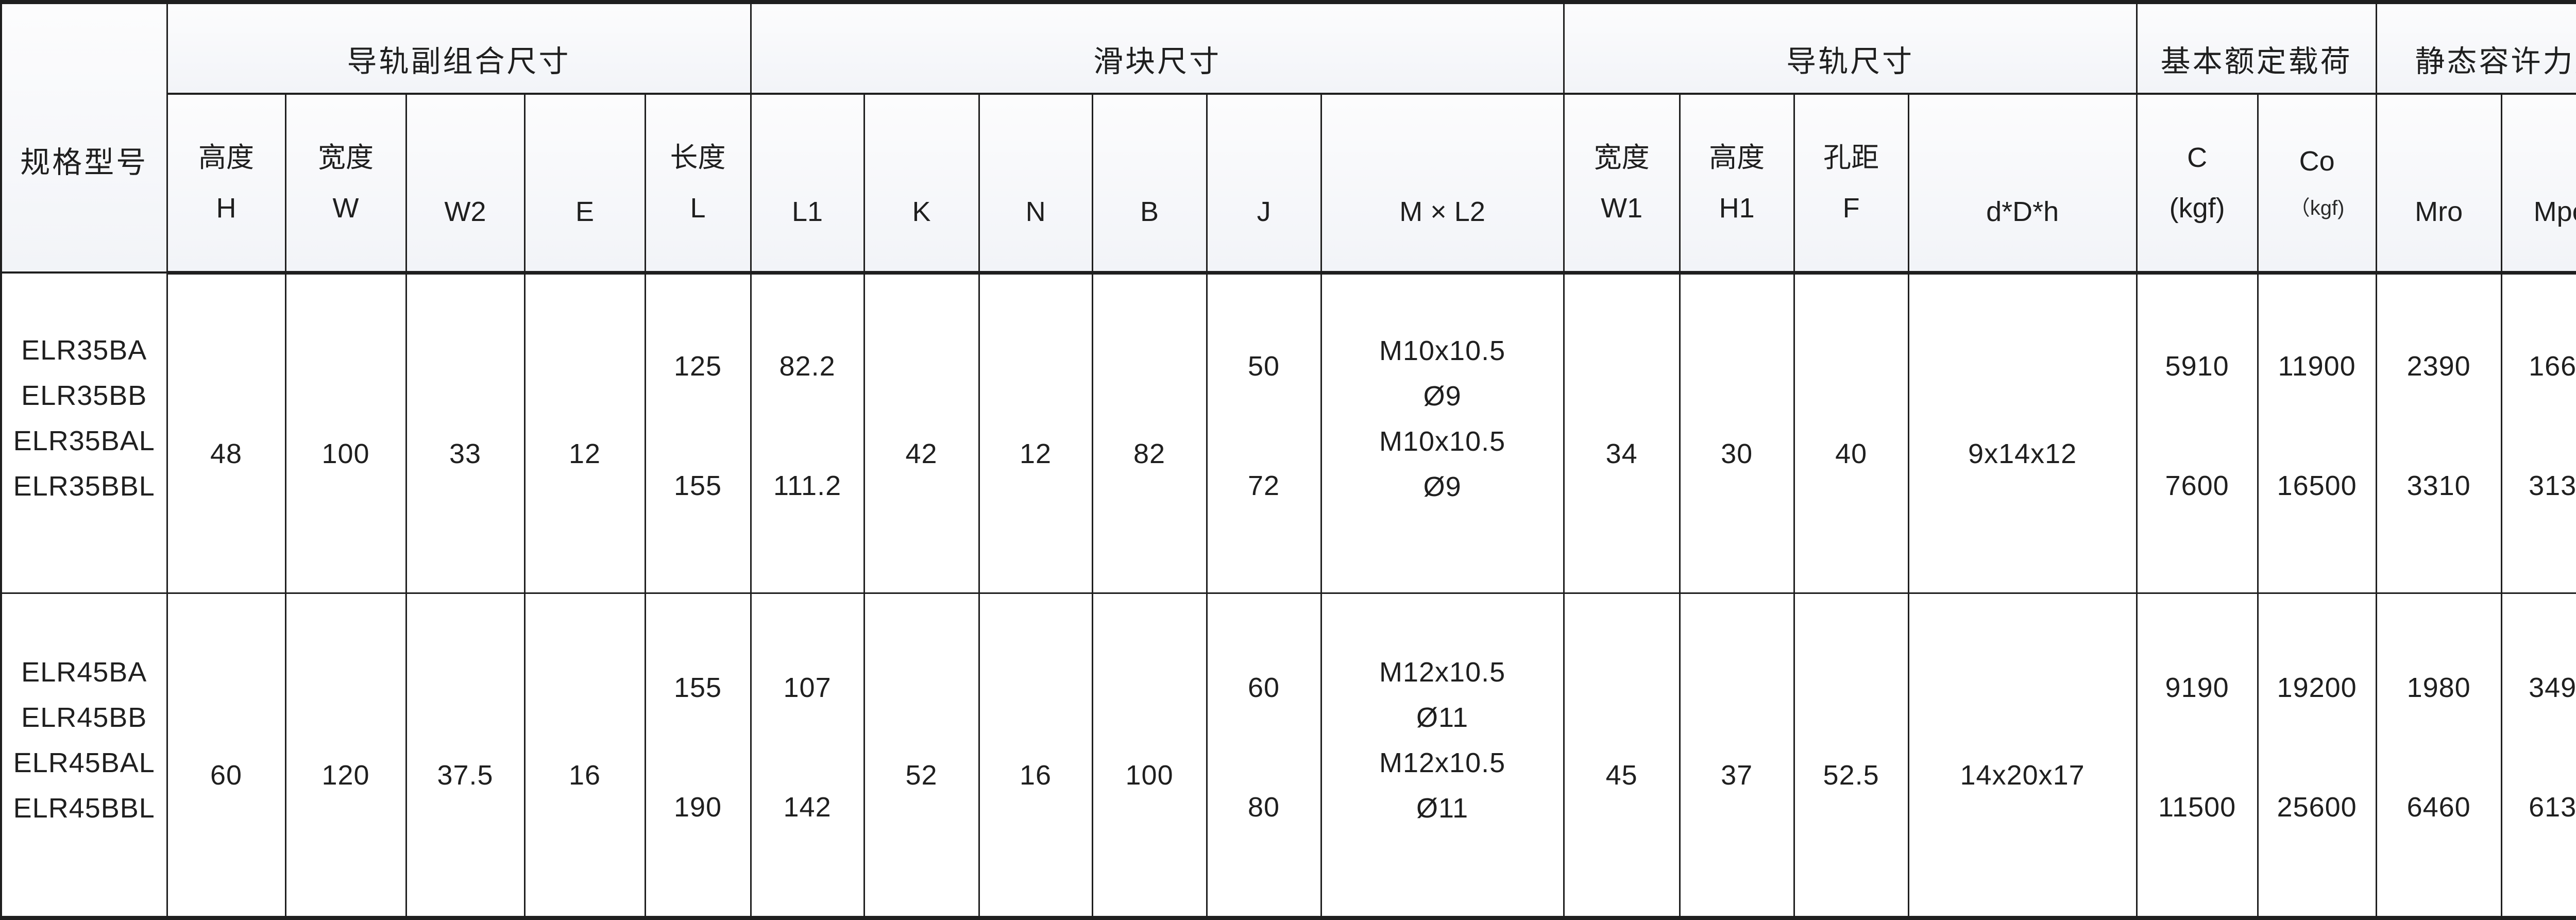 The height and width of the screenshot is (920, 2576). I want to click on cell-w1-value: 45, so click(1622, 775).